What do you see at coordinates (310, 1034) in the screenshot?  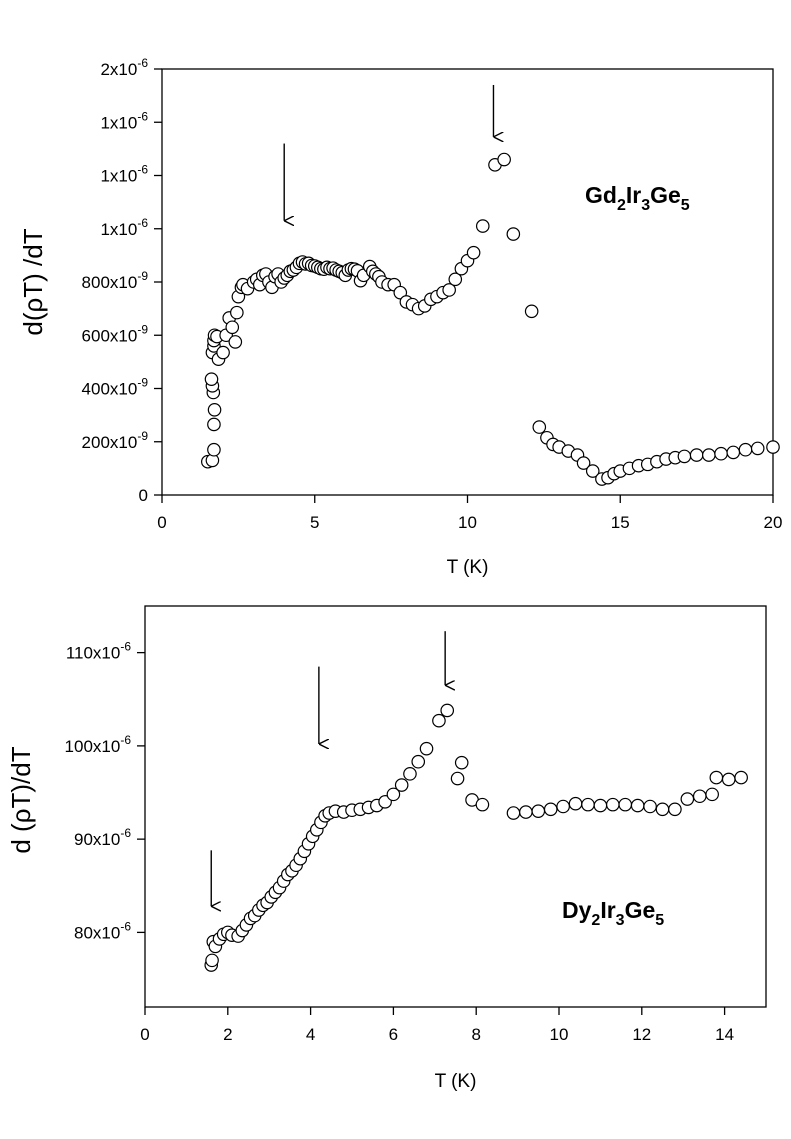 I see `x-tick-label: 4` at bounding box center [310, 1034].